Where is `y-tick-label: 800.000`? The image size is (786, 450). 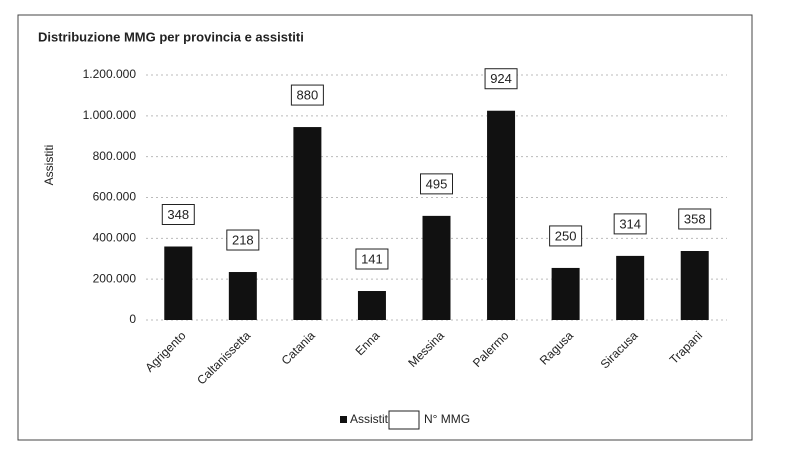
y-tick-label: 800.000 is located at coordinates (115, 156).